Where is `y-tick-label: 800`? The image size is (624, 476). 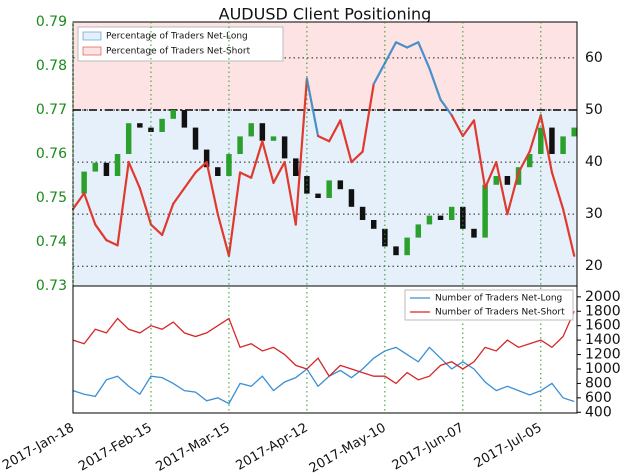 y-tick-label: 800 is located at coordinates (598, 383).